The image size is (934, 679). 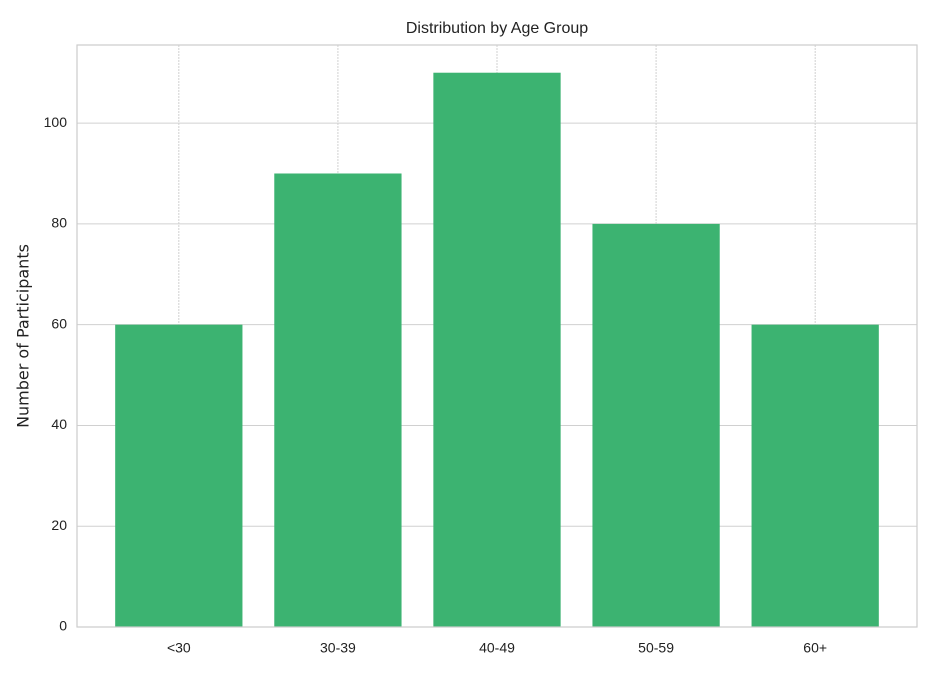 I want to click on y-tick-label: 80, so click(x=59, y=223).